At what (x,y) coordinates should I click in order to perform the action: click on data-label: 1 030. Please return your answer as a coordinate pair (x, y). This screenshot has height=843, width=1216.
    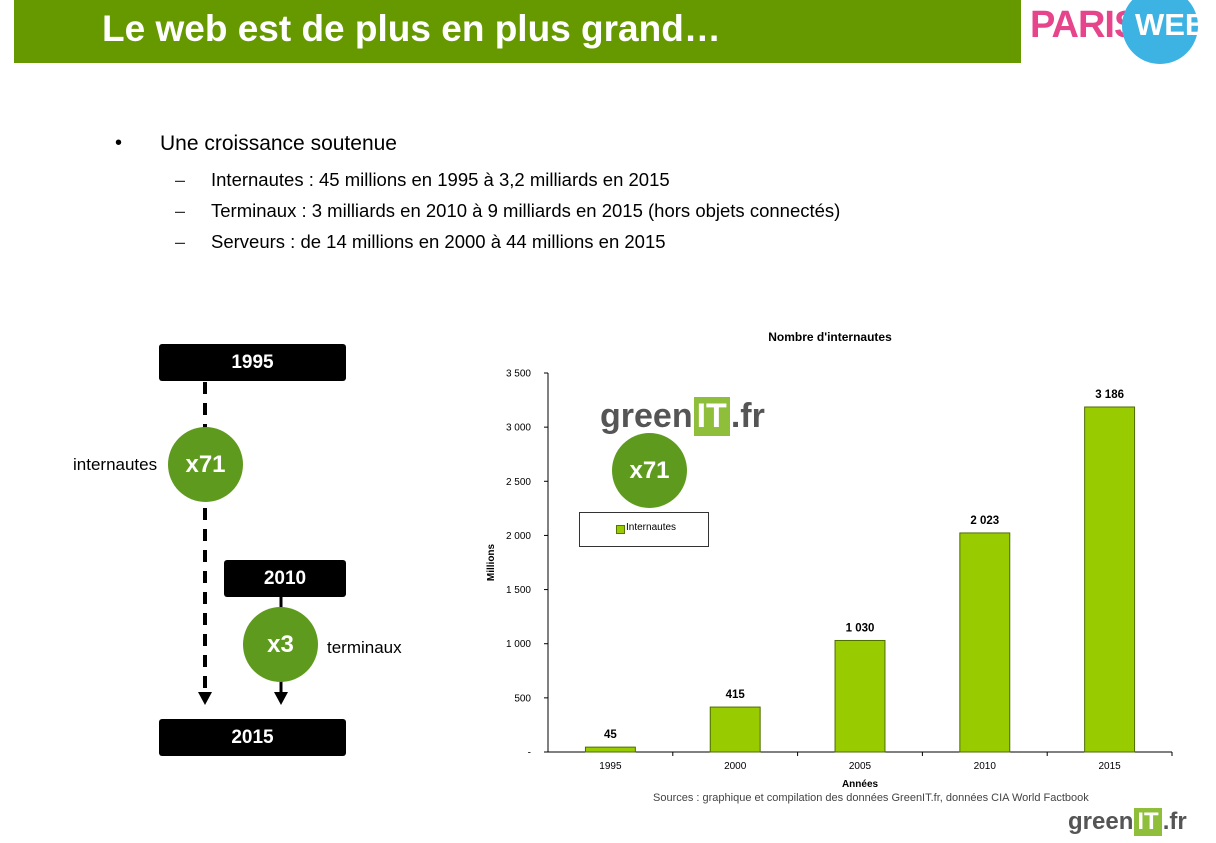
    Looking at the image, I should click on (860, 628).